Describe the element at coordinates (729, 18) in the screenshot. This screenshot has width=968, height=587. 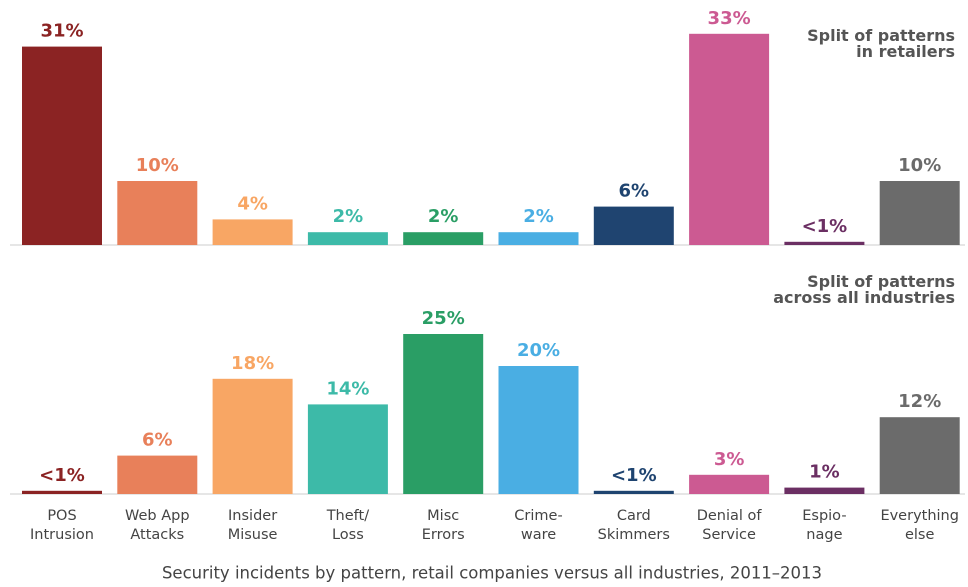
I see `value-label: 33%` at that location.